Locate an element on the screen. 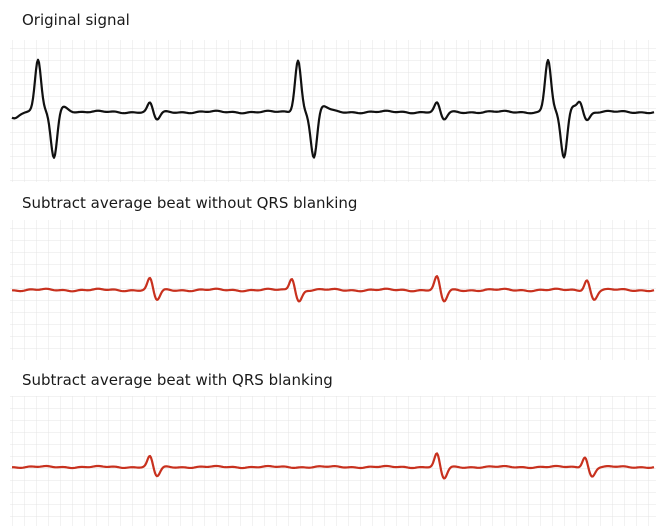  panel-title: Original signal is located at coordinates (76, 20).